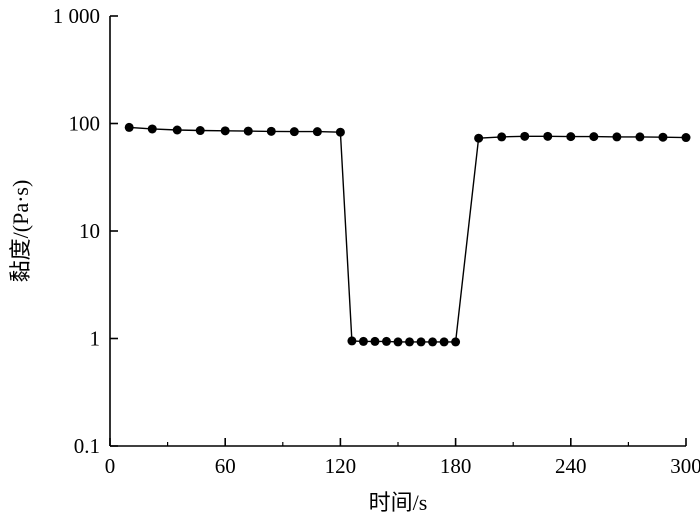 This screenshot has height=526, width=700. Describe the element at coordinates (87, 446) in the screenshot. I see `y-tick-label: 0.1` at that location.